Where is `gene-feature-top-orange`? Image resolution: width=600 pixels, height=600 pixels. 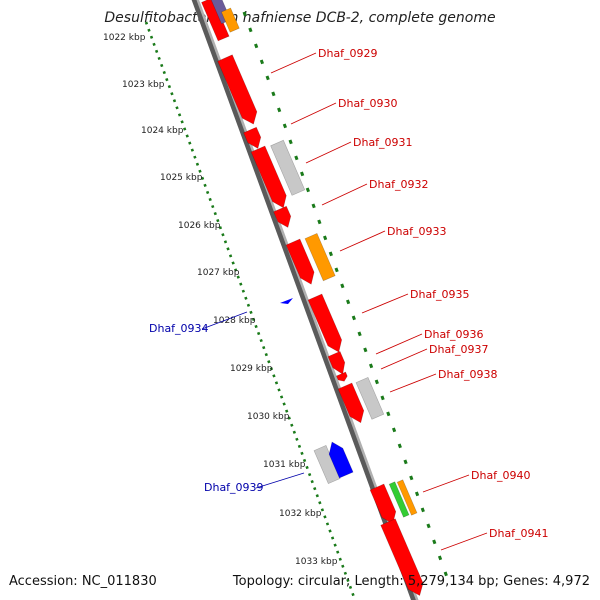
gene-feature-top-orange is located at coordinates (230, 20).